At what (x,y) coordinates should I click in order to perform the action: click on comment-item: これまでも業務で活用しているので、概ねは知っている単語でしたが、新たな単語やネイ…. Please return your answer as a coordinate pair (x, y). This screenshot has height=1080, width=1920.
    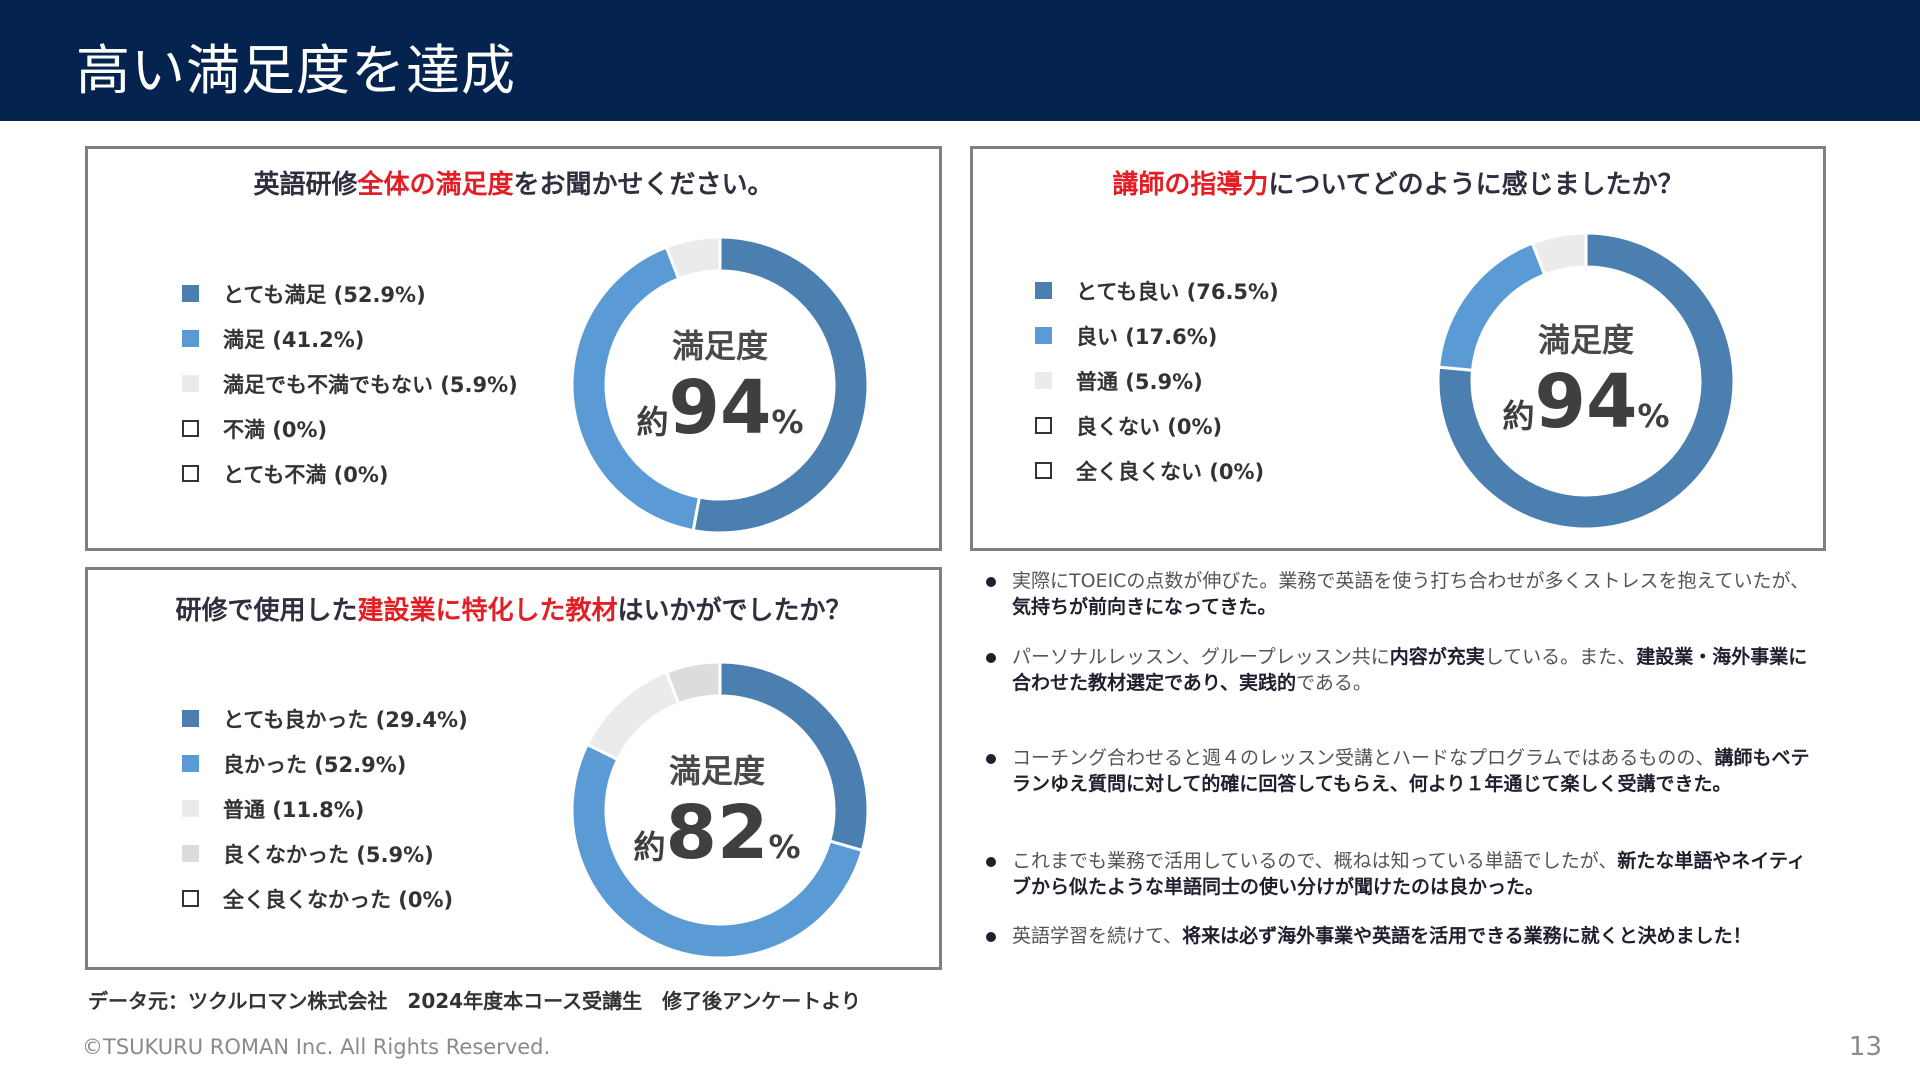
    Looking at the image, I should click on (1397, 874).